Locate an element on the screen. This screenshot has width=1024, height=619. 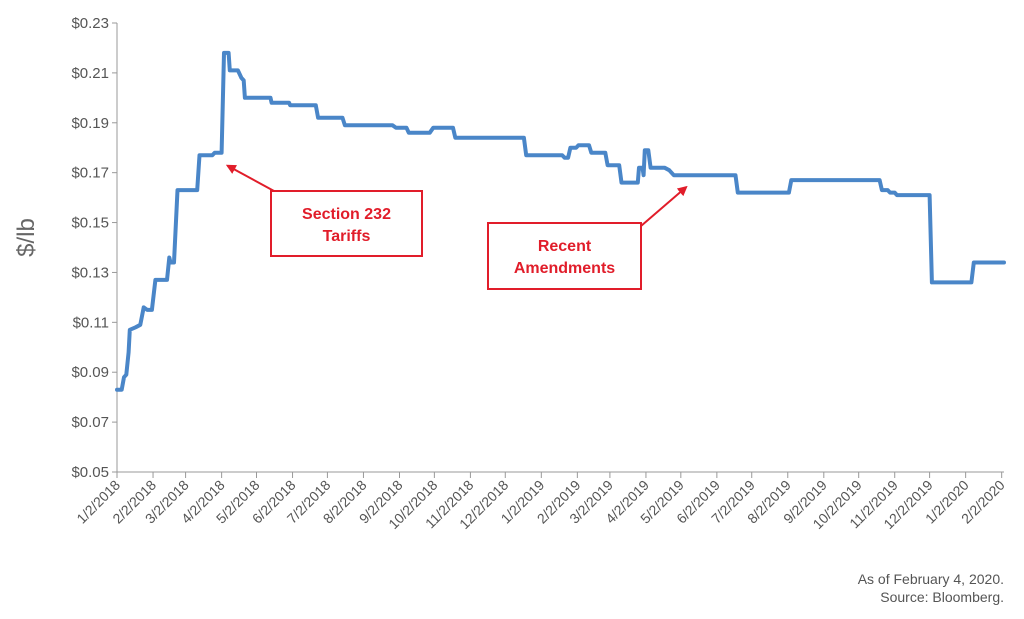
y-tick-label: $0.13 is located at coordinates (90, 272).